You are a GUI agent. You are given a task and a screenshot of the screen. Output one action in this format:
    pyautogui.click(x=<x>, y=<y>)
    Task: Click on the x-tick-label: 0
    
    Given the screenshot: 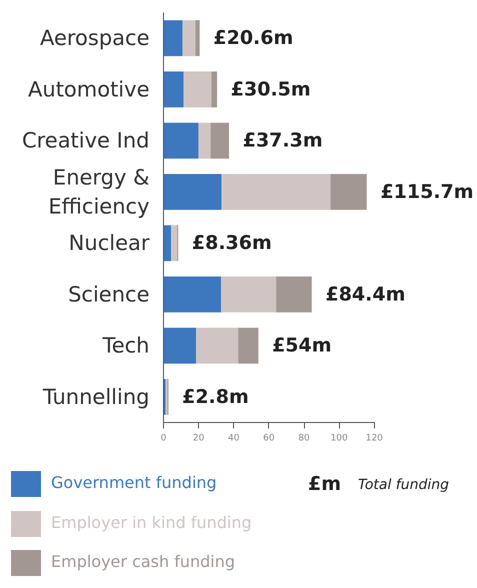 What is the action you would take?
    pyautogui.click(x=163, y=439)
    